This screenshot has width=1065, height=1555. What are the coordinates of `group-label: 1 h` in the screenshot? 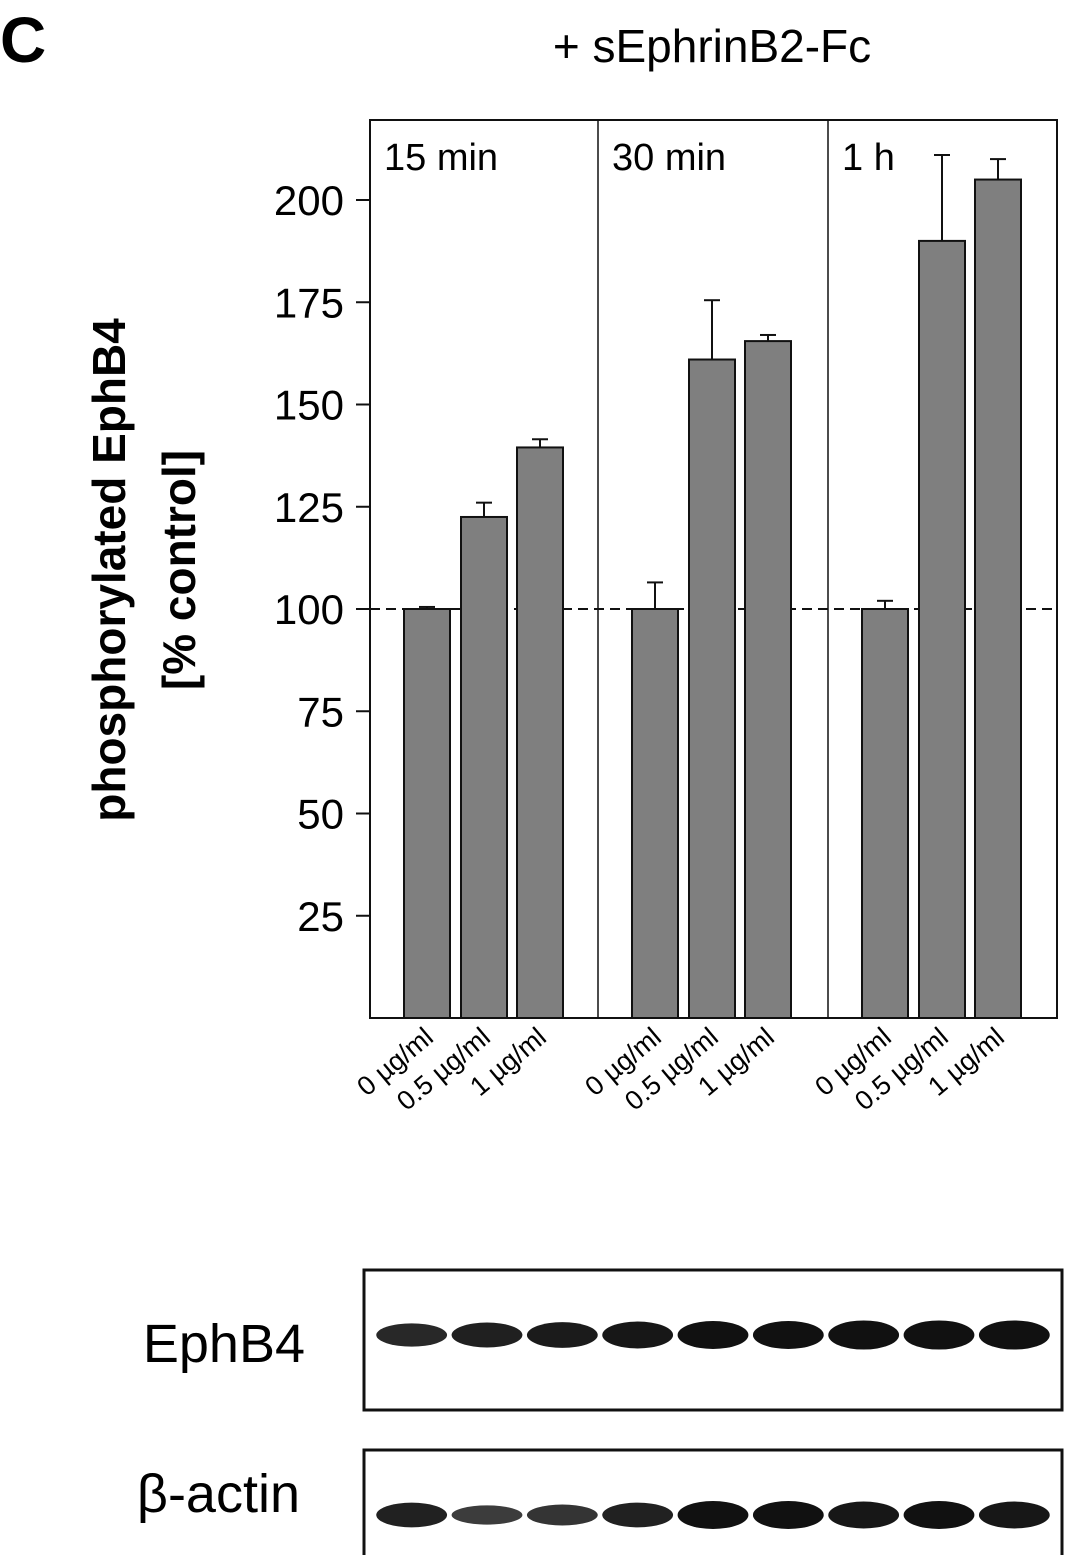 It's located at (868, 158).